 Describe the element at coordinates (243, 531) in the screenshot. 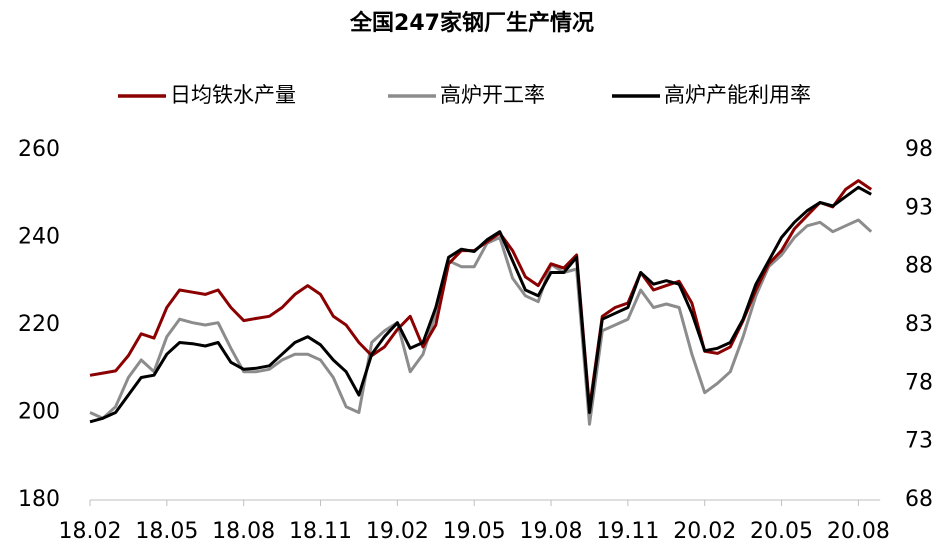

I see `x-tick-label: 18.08` at that location.